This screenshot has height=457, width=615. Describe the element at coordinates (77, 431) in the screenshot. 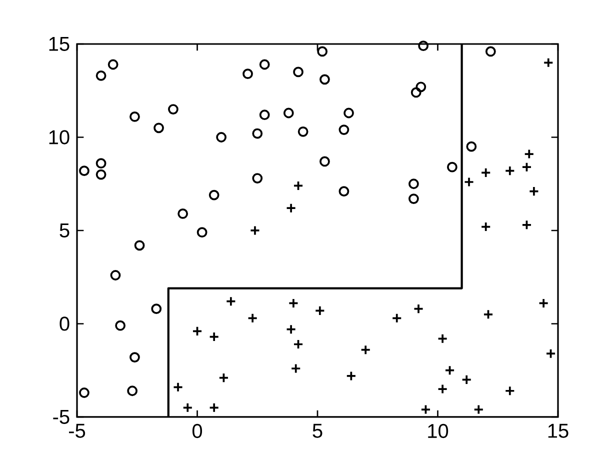

I see `x-tick-label: -5` at that location.